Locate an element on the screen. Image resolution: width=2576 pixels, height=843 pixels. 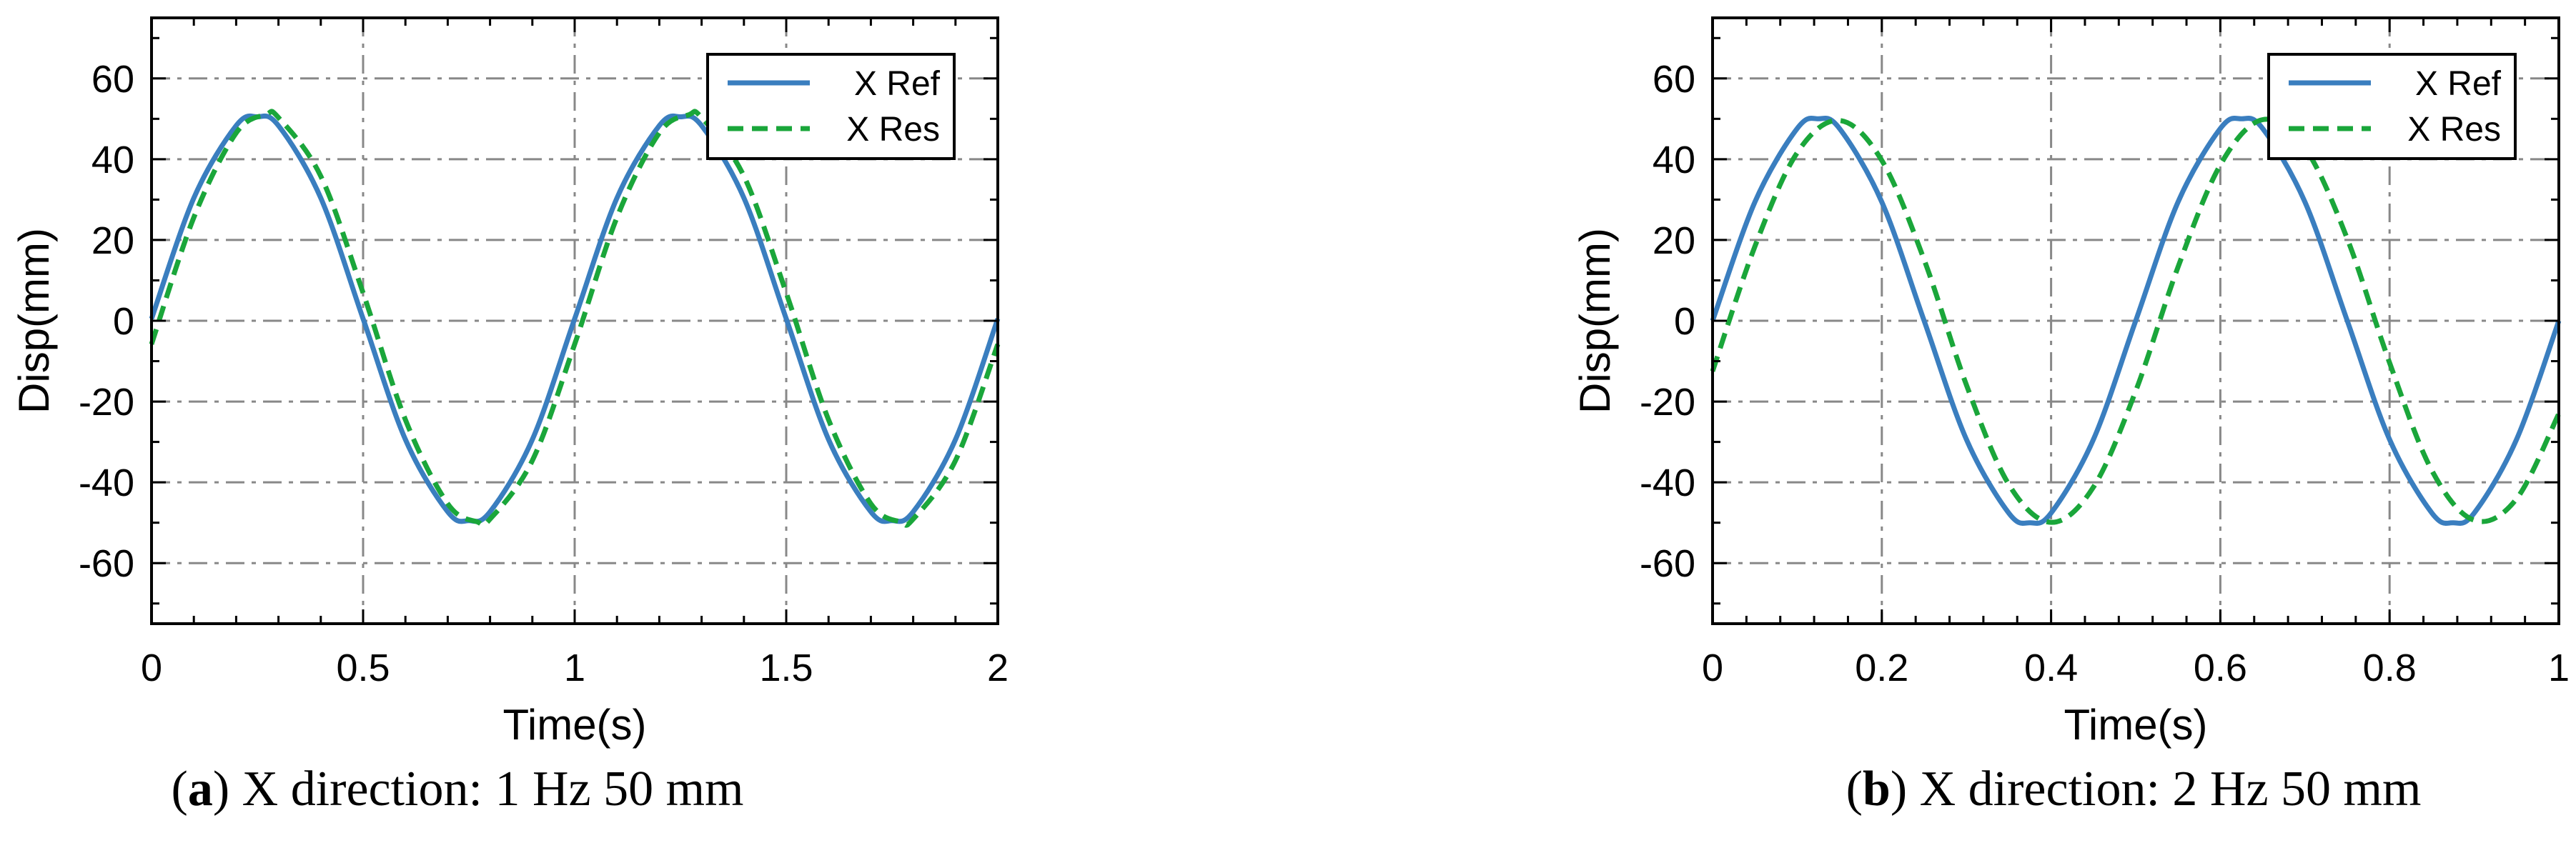
chartb-legend-label: X Res is located at coordinates (2454, 130).